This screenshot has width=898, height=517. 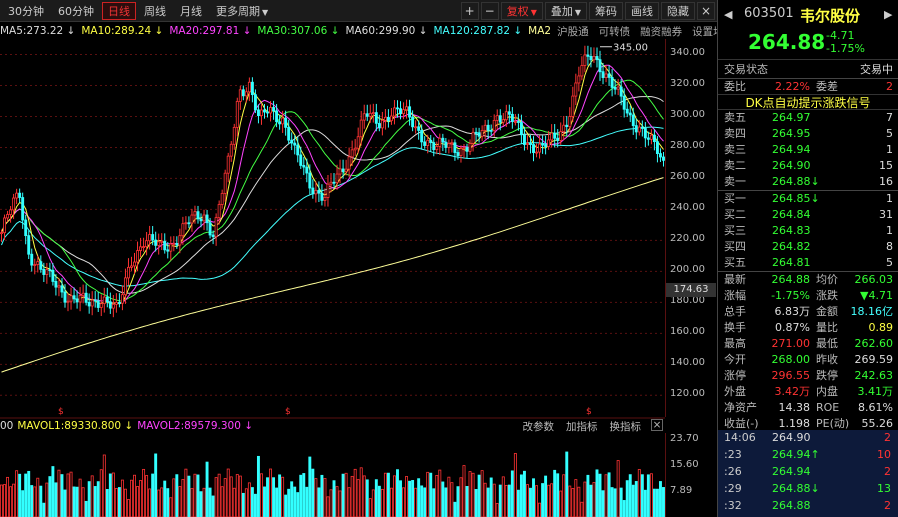 What do you see at coordinates (657, 425) in the screenshot?
I see `close-panel-icon: ×` at bounding box center [657, 425].